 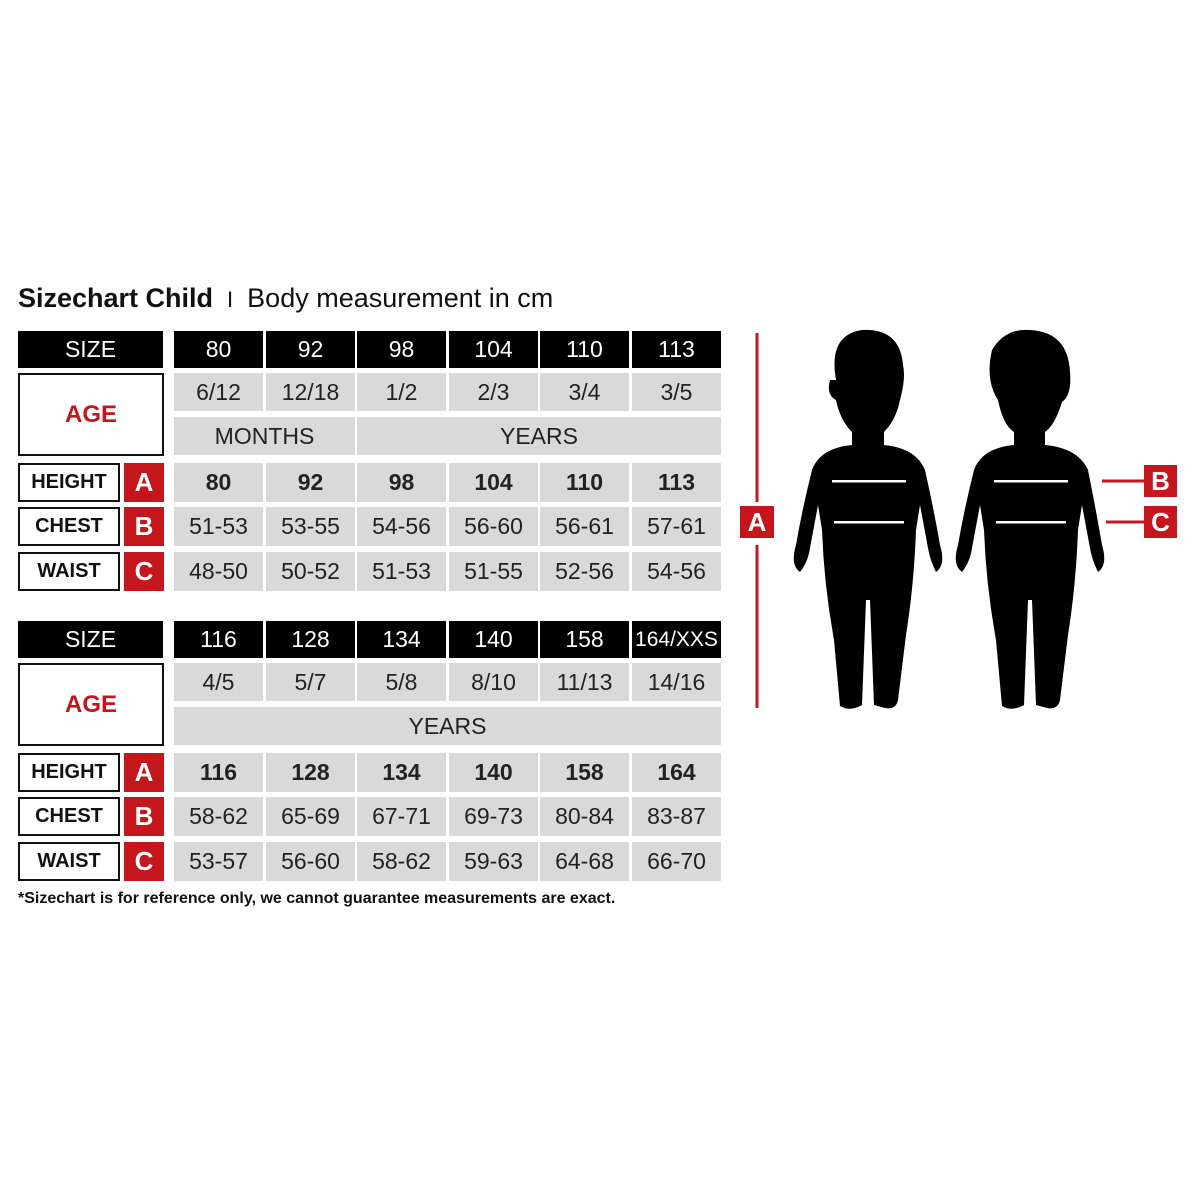 What do you see at coordinates (584, 526) in the screenshot?
I see `chest-cell: 56-61` at bounding box center [584, 526].